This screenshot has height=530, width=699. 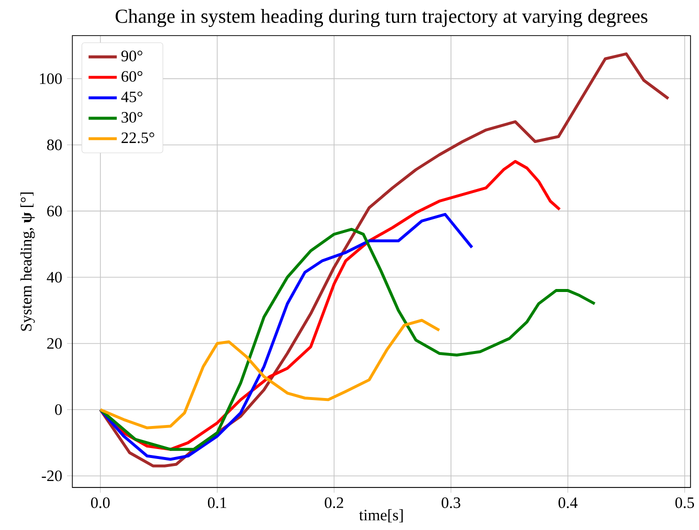 I want to click on y-tick-label: 20, so click(x=54, y=343).